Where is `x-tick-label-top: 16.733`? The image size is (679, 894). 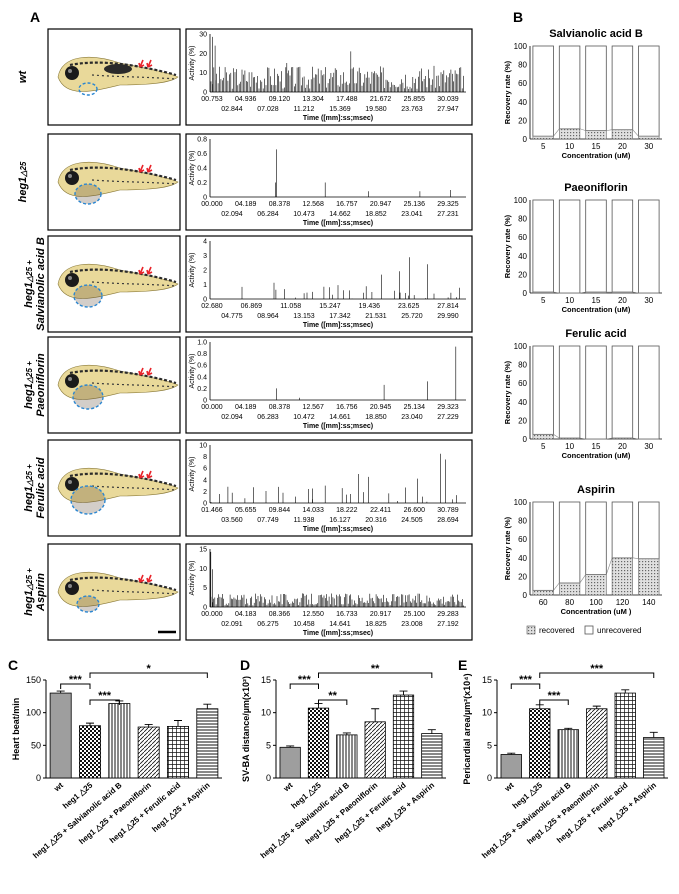 x-tick-label-top: 16.733 is located at coordinates (347, 614).